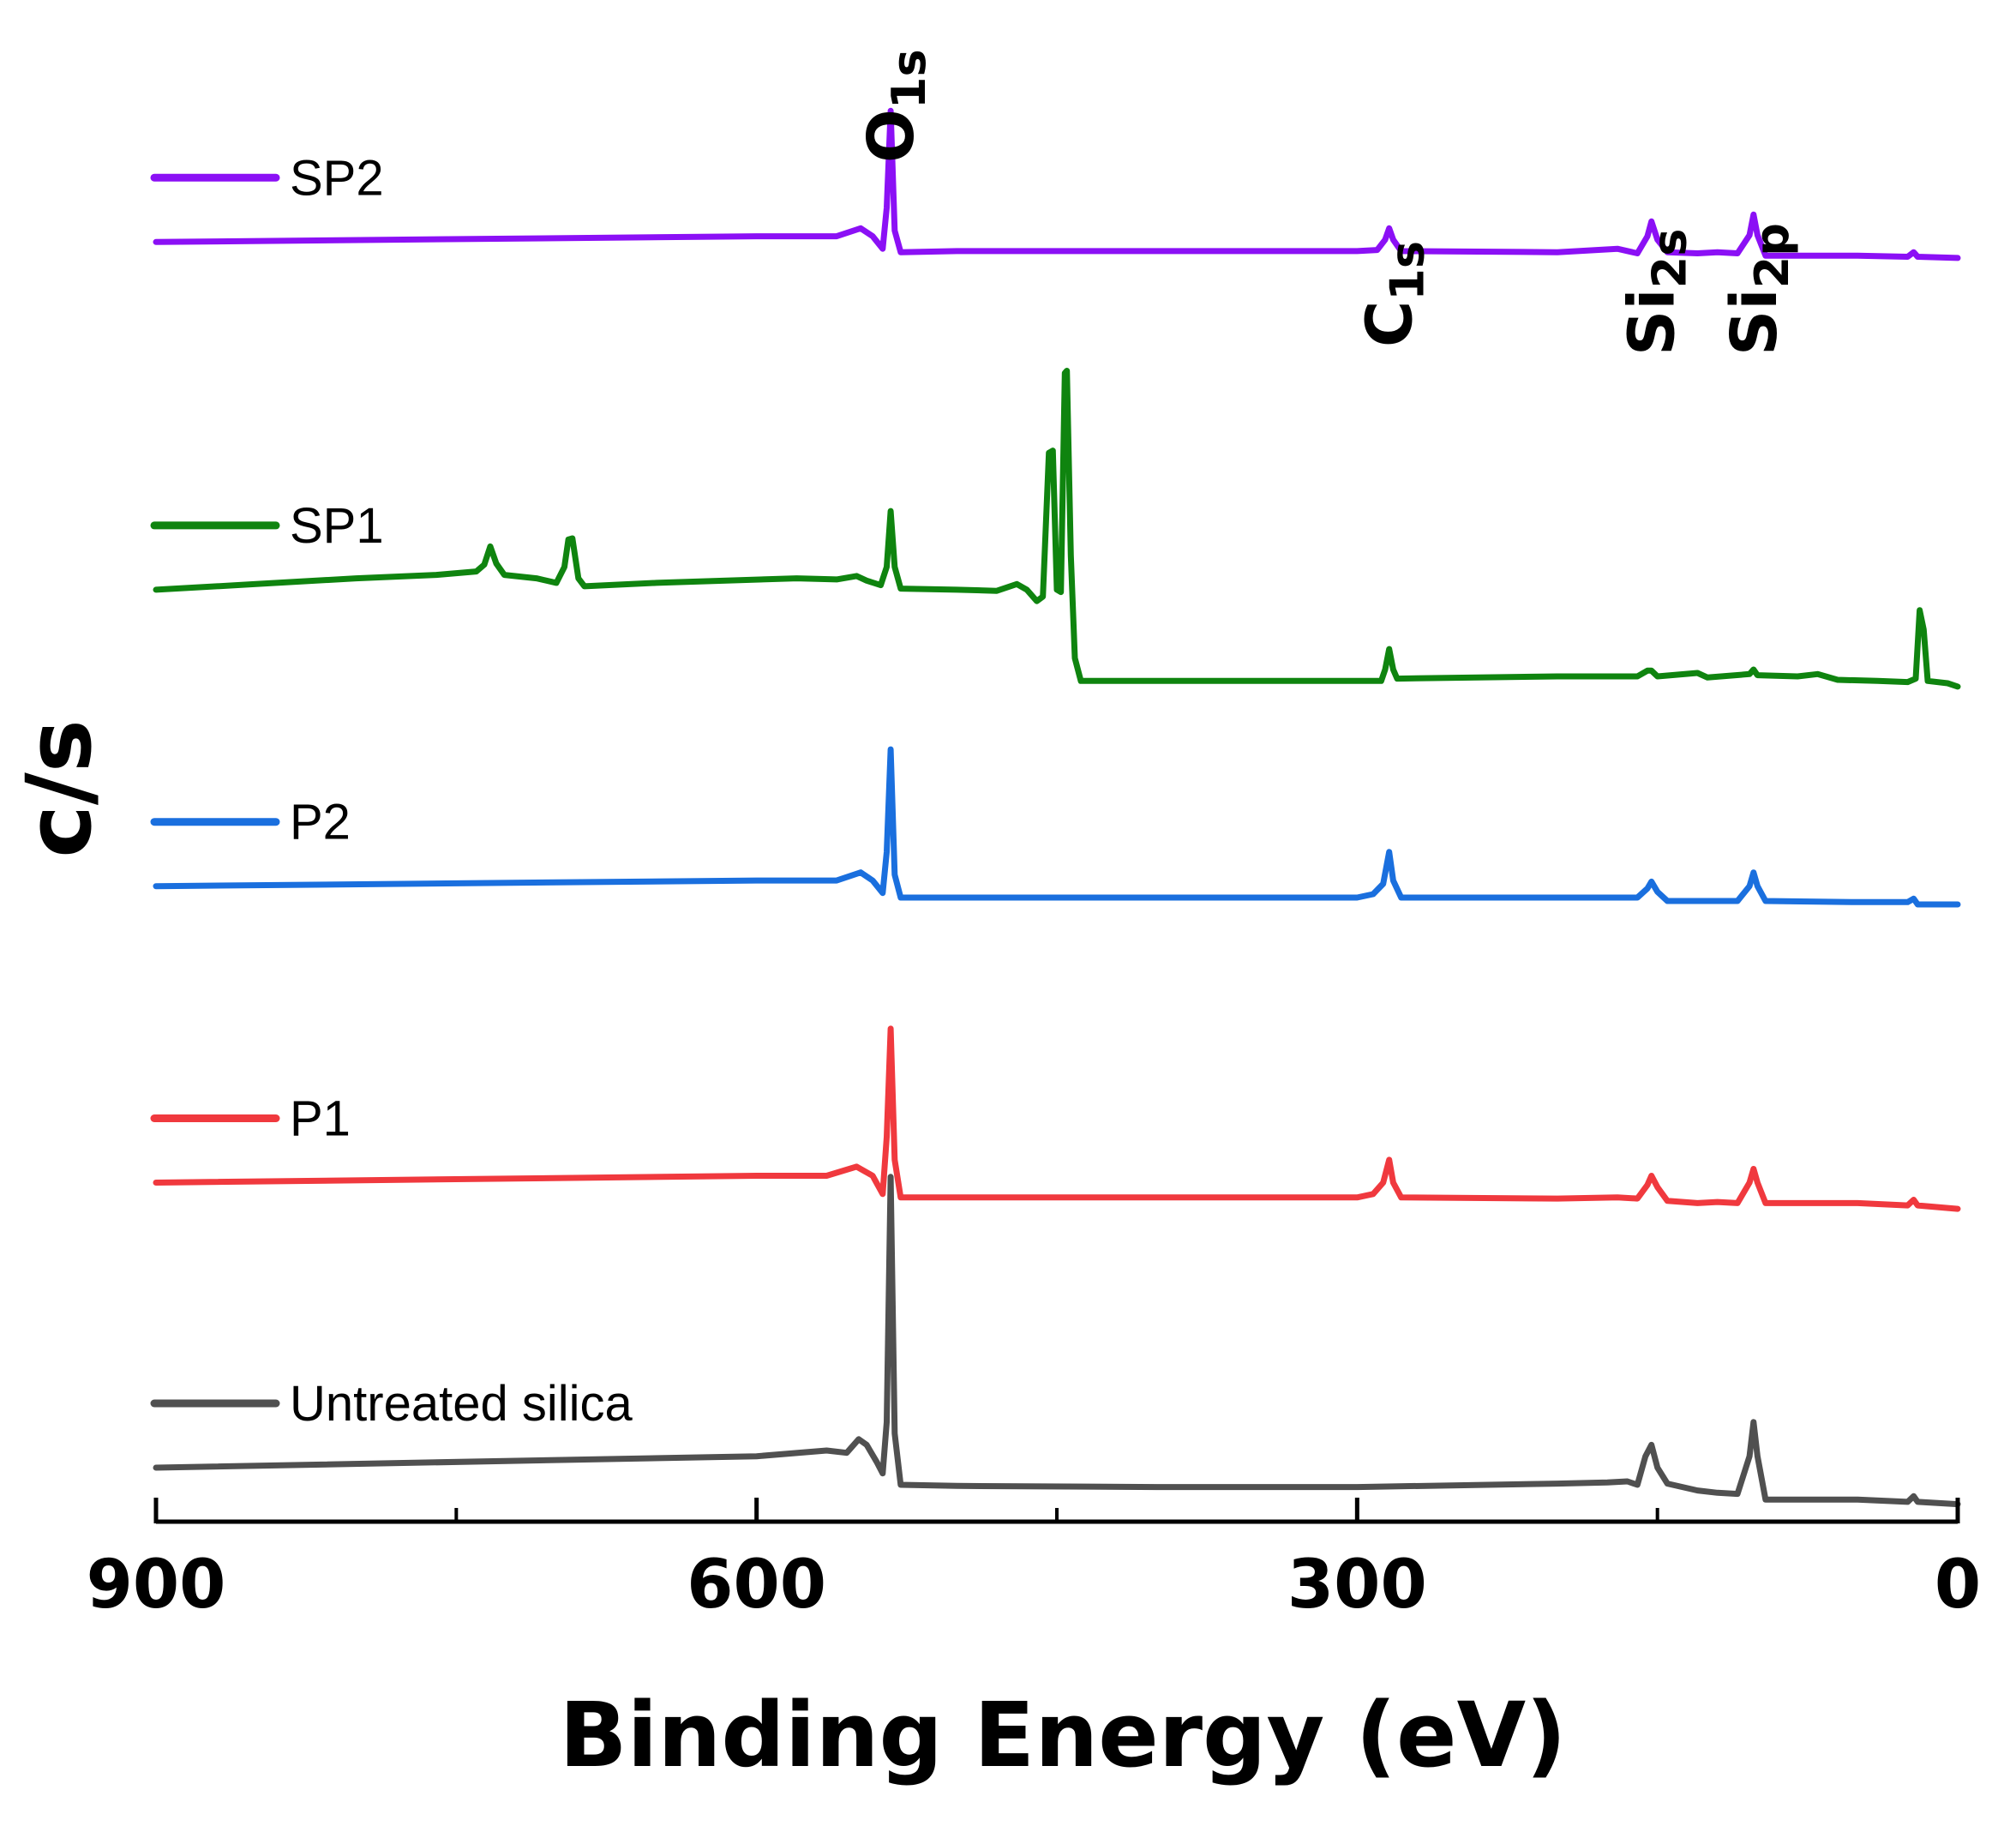 The height and width of the screenshot is (1826, 2016). Describe the element at coordinates (1062, 1735) in the screenshot. I see `x-axis-title: Binding Energy (eV)` at that location.